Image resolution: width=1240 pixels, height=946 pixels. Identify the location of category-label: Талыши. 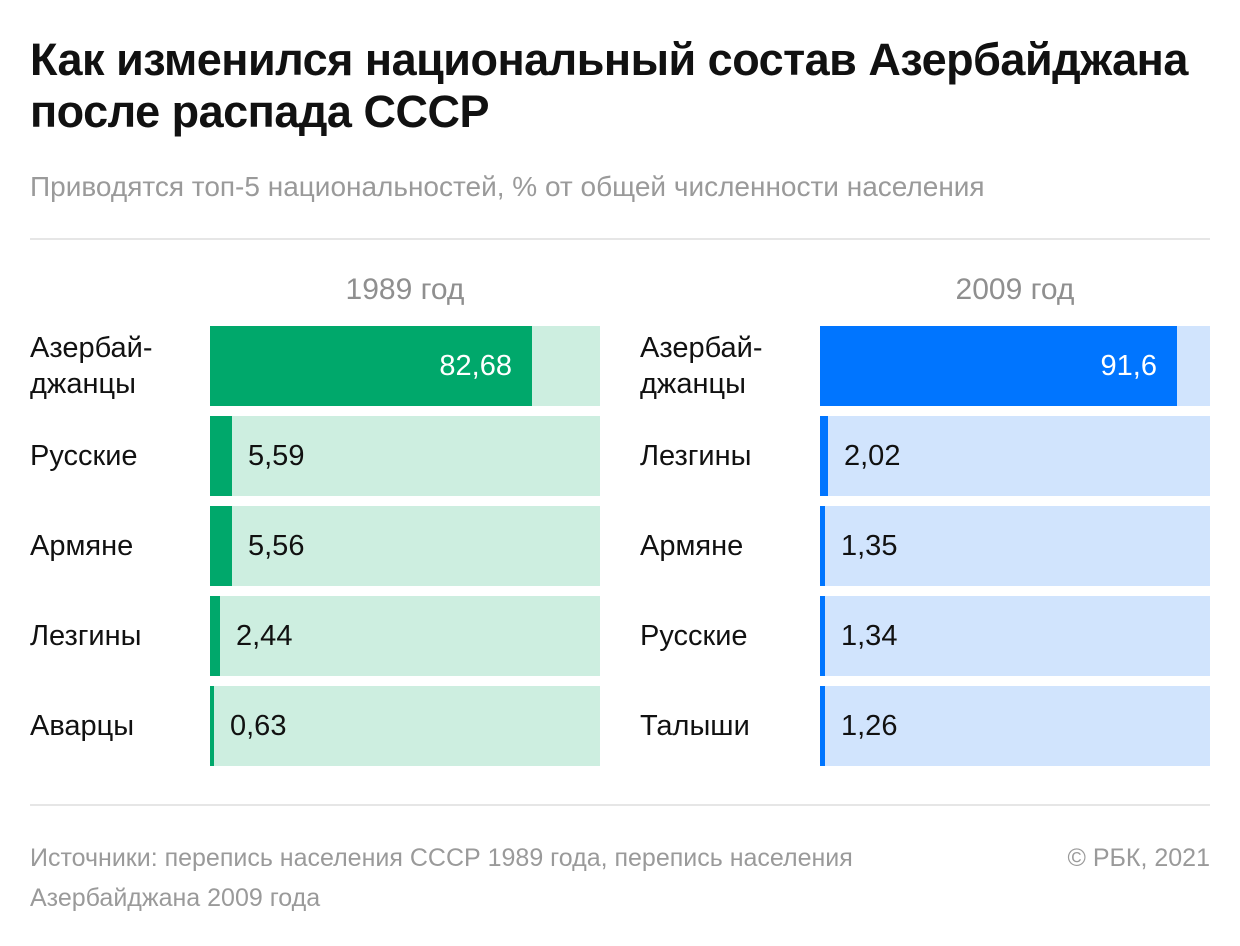
(695, 726).